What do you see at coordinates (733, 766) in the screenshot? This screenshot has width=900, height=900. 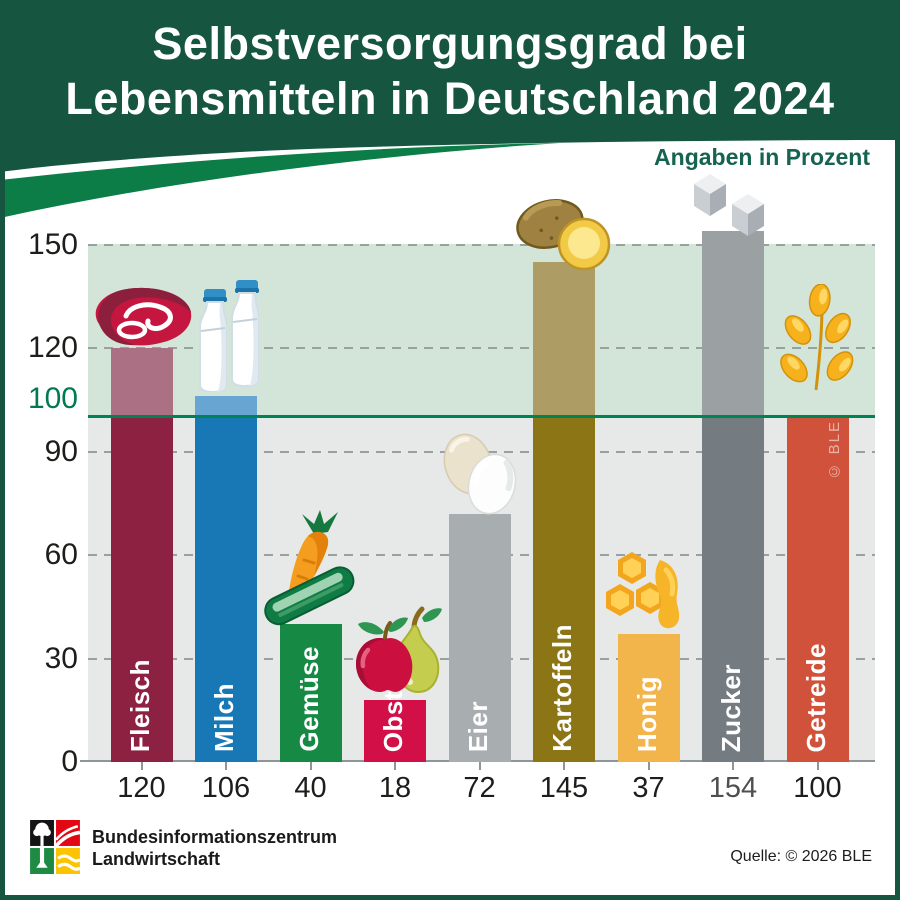 I see `x-axis-tick-zucker` at bounding box center [733, 766].